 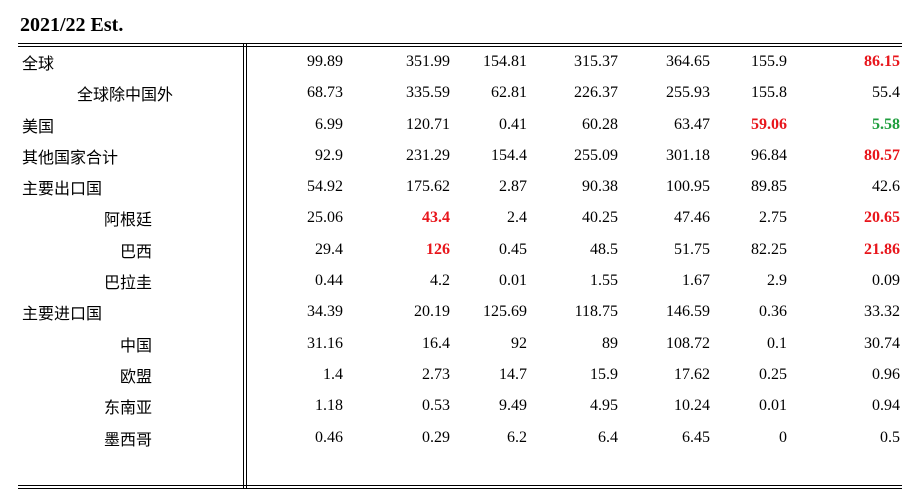 I want to click on table-cell: 92.9, so click(x=329, y=155).